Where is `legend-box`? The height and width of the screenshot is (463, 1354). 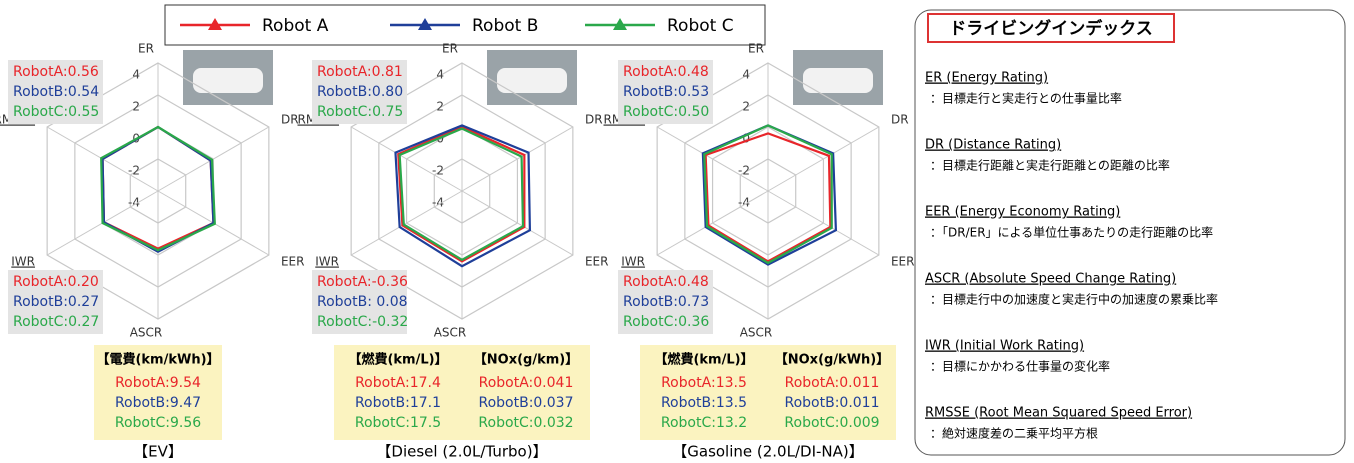 legend-box is located at coordinates (465, 25).